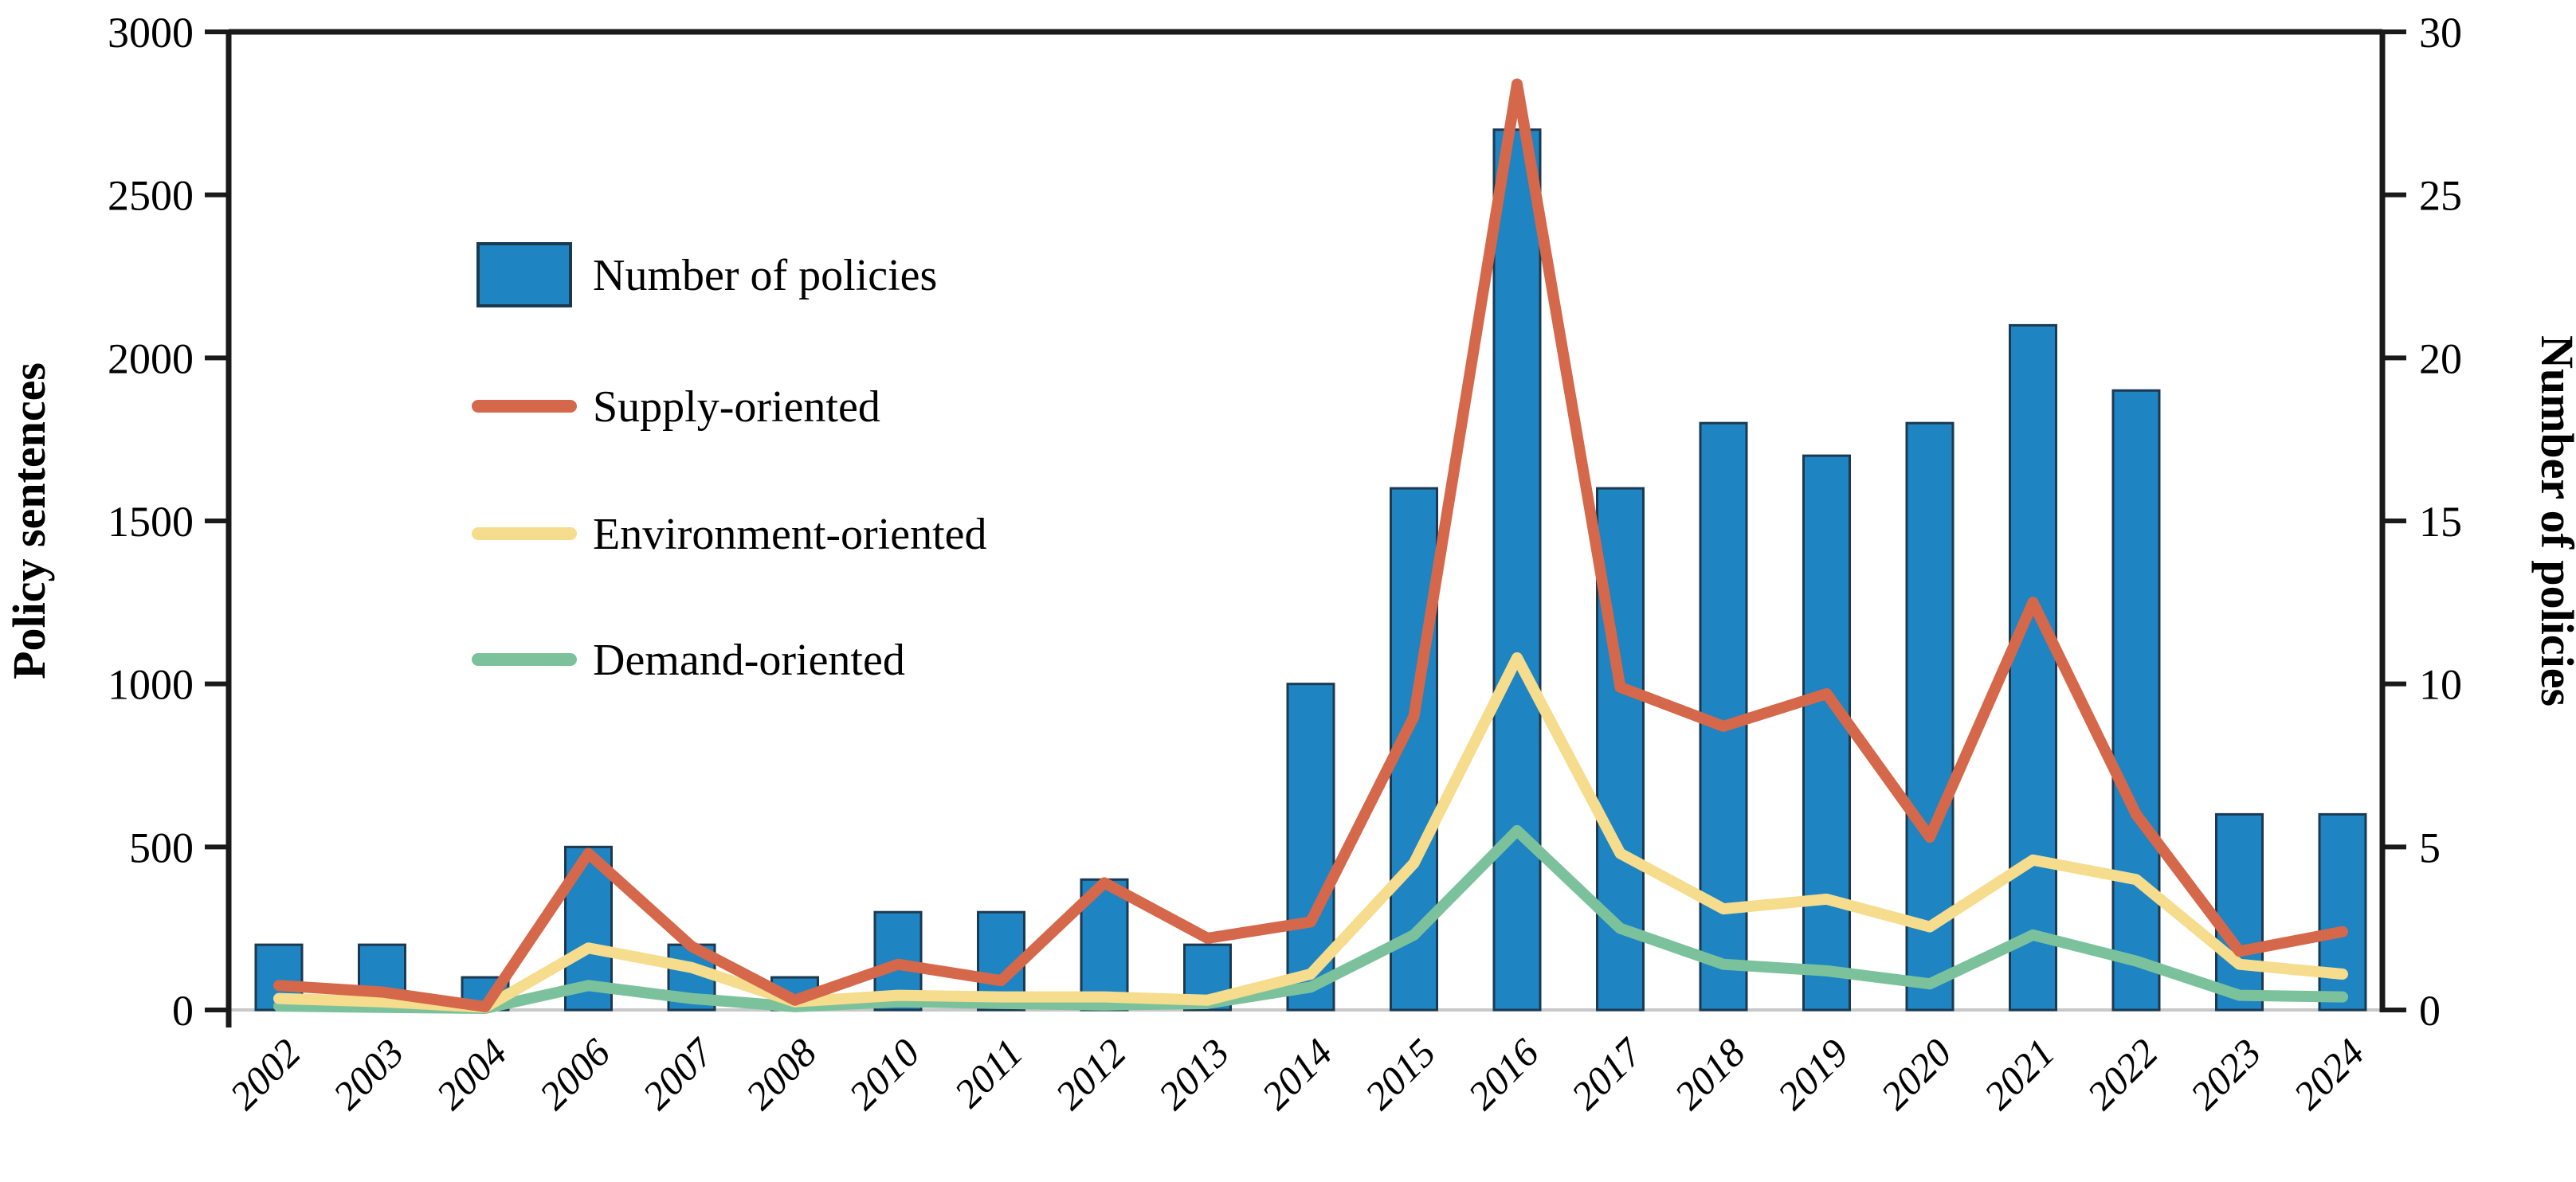 The width and height of the screenshot is (2576, 1182). Describe the element at coordinates (736, 407) in the screenshot. I see `legend-label-supply-oriented: Supply-oriented` at that location.